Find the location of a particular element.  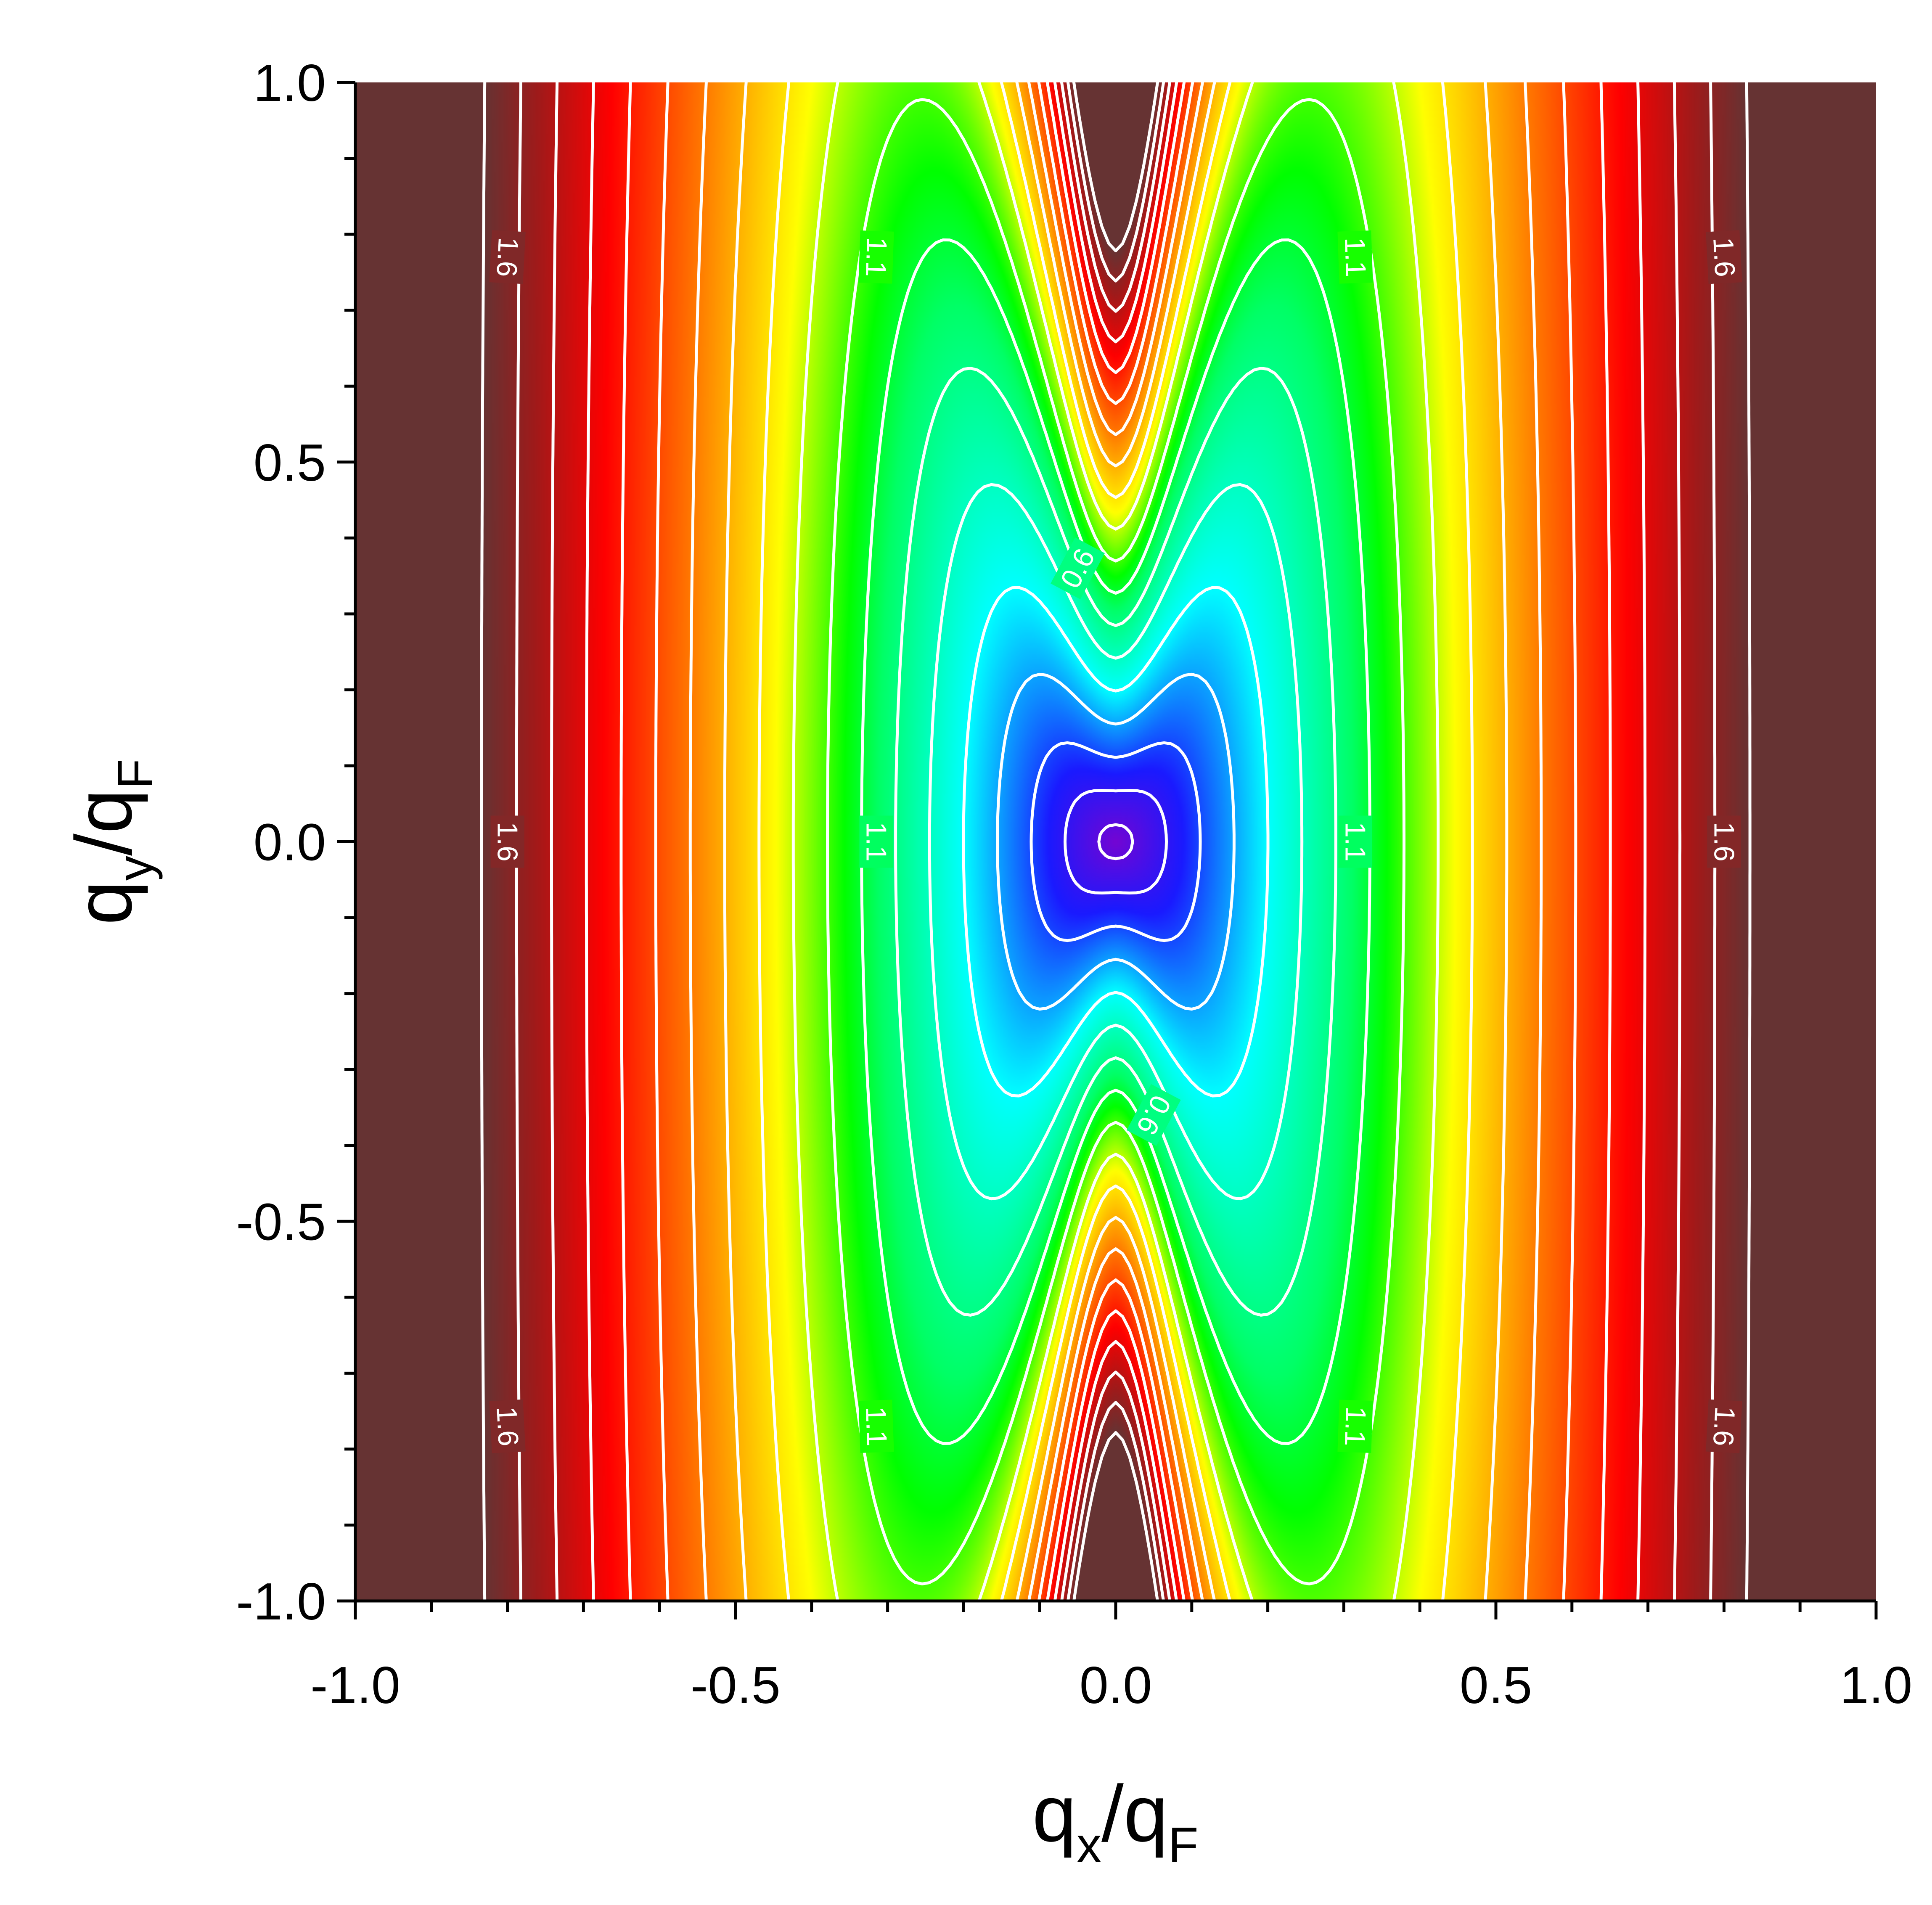

contour-label-11: 1.6 is located at coordinates (1724, 257).